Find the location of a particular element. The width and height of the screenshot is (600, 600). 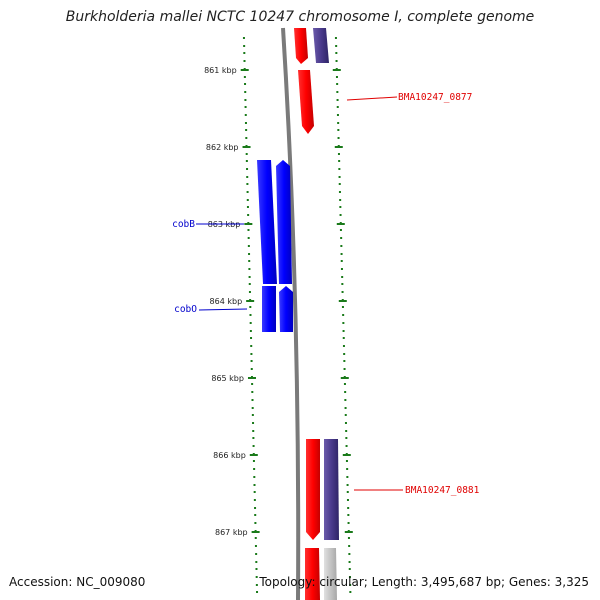

gene-label-bma0877: BMA10247_0877 is located at coordinates (435, 97).